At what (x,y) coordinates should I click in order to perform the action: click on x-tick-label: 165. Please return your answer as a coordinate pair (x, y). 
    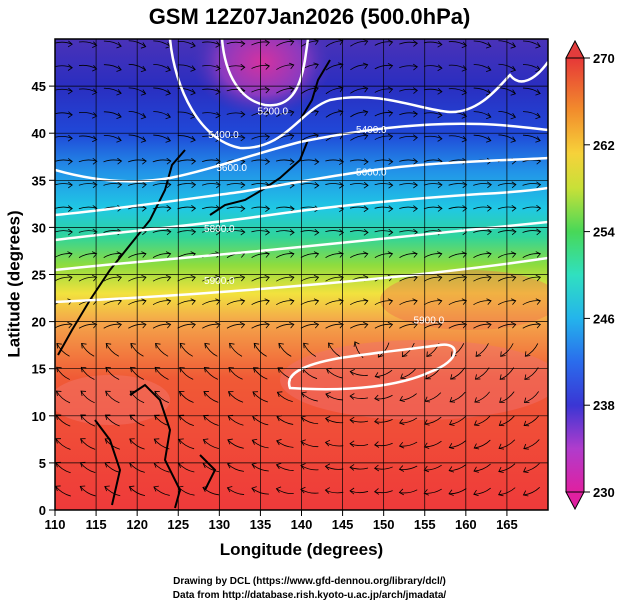
    Looking at the image, I should click on (507, 524).